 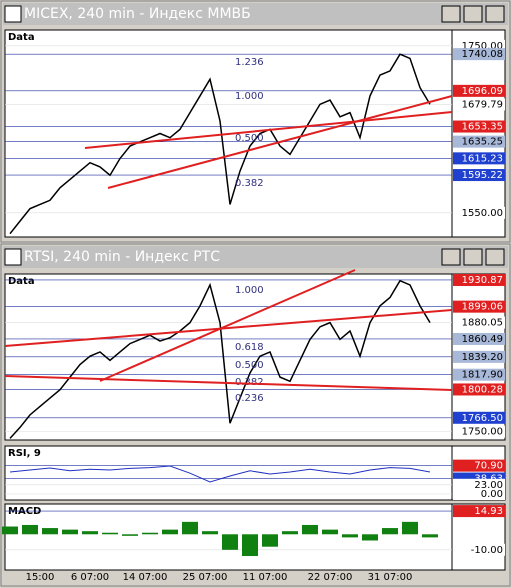 What do you see at coordinates (145, 577) in the screenshot?
I see `x-label: 14 07:00` at bounding box center [145, 577].